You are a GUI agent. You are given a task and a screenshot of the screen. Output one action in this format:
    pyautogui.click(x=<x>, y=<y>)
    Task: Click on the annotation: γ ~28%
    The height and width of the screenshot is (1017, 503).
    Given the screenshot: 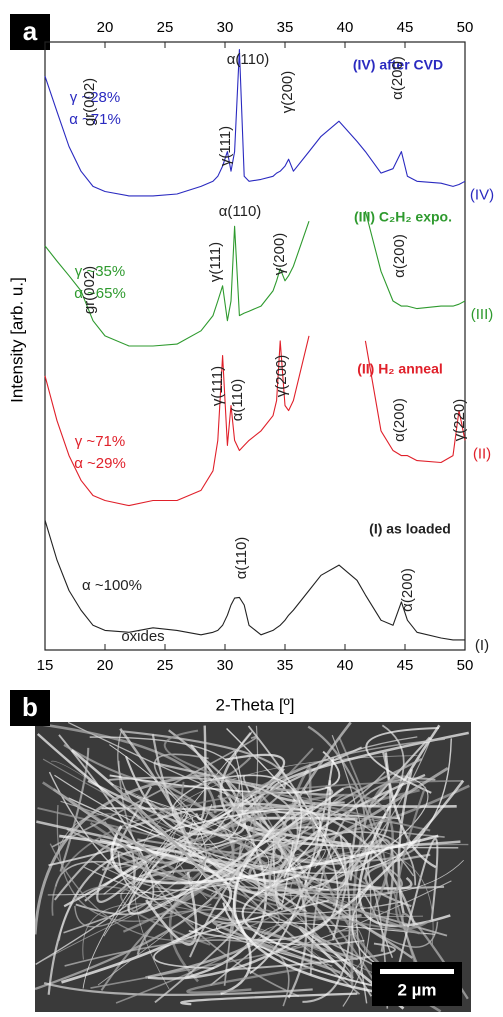 What is the action you would take?
    pyautogui.click(x=95, y=97)
    